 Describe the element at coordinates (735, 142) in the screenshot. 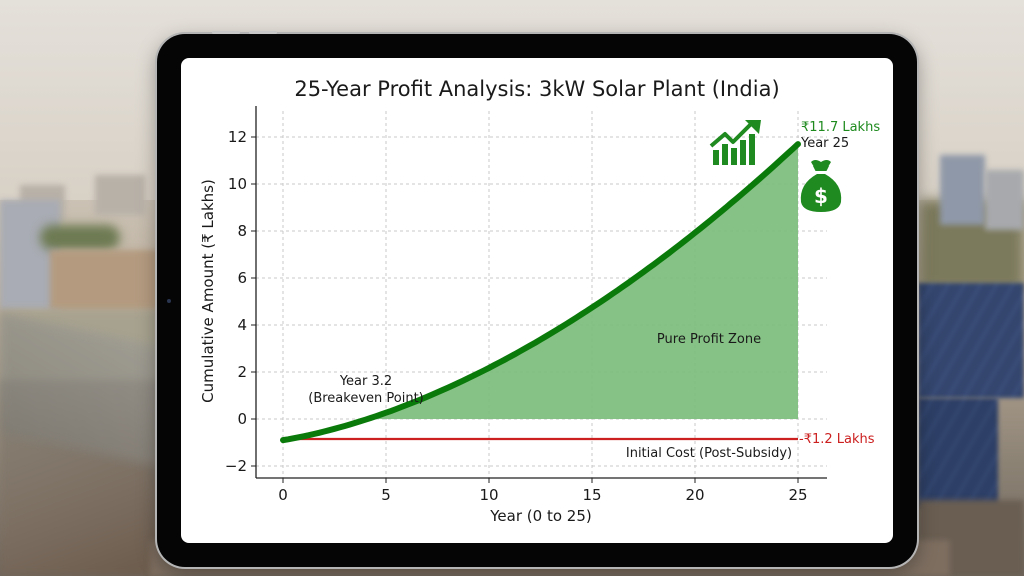

I see `growth-chart-icon` at that location.